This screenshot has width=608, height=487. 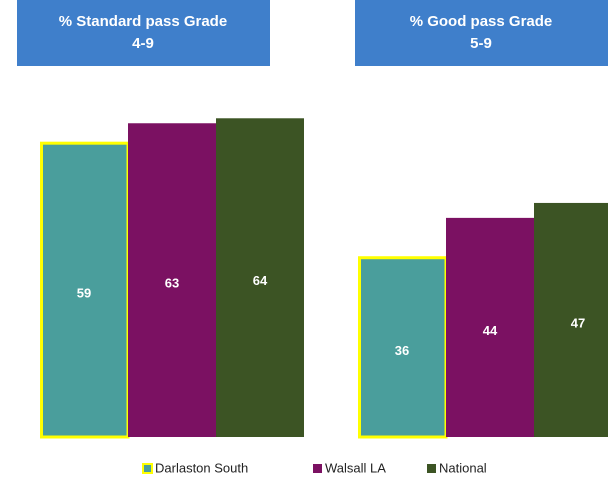 I want to click on legend-label: National, so click(x=463, y=467).